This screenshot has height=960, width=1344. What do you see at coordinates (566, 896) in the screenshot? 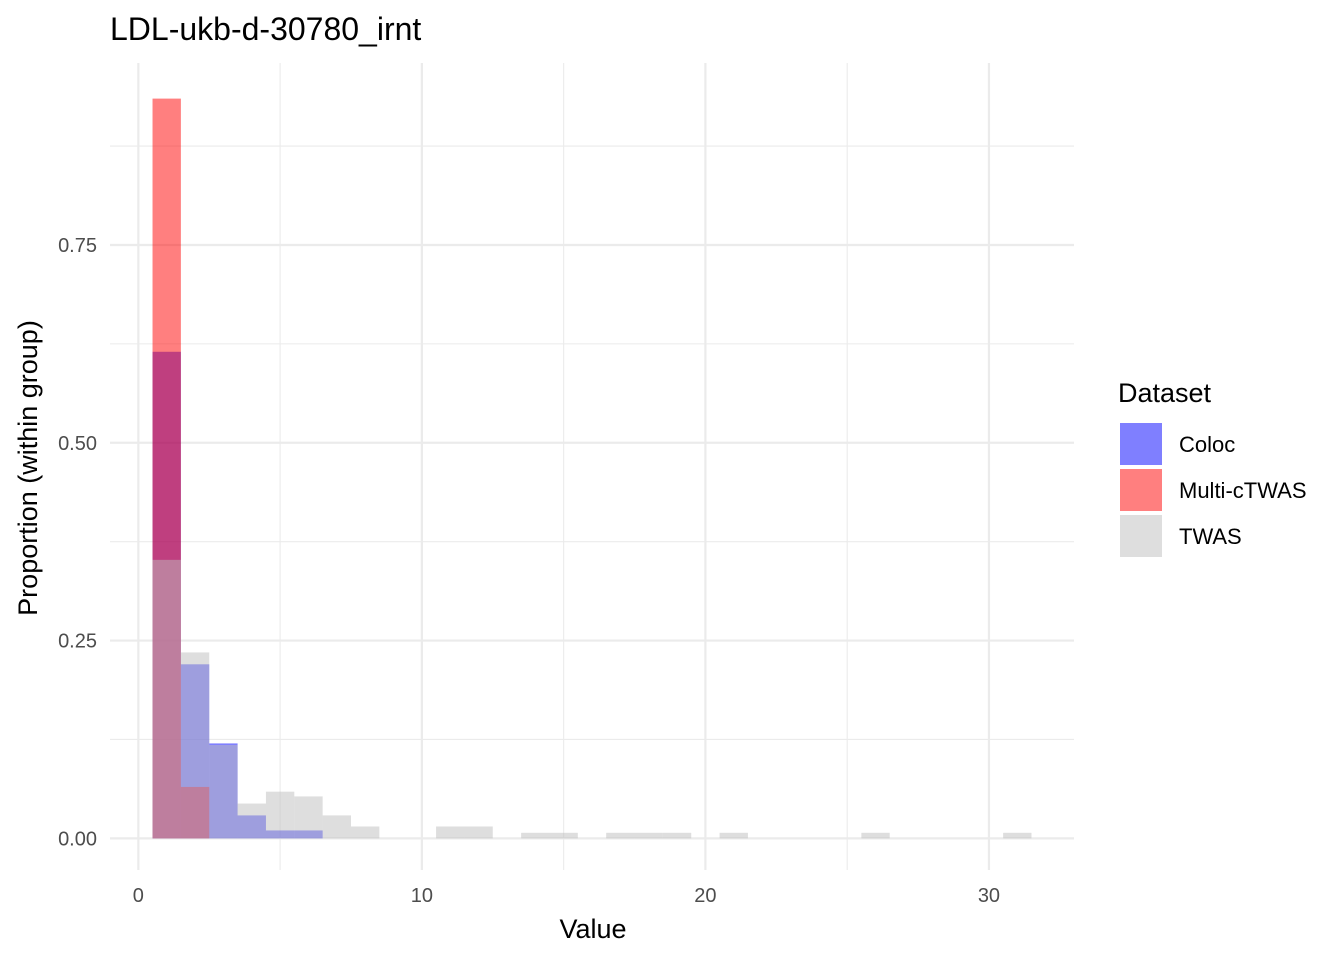
I see `x-axis-ticks: 0 10 20 30` at bounding box center [566, 896].